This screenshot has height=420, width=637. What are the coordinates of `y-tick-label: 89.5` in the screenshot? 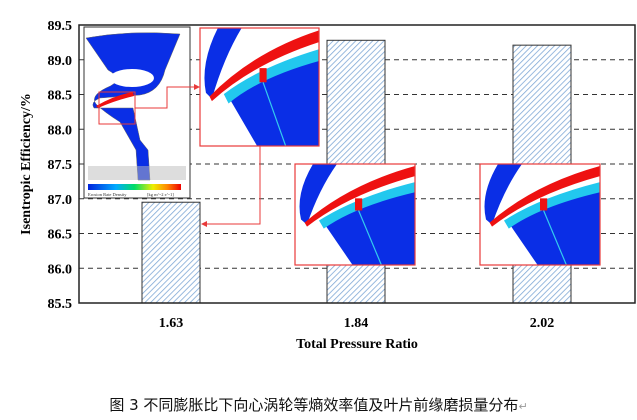 It's located at (60, 26).